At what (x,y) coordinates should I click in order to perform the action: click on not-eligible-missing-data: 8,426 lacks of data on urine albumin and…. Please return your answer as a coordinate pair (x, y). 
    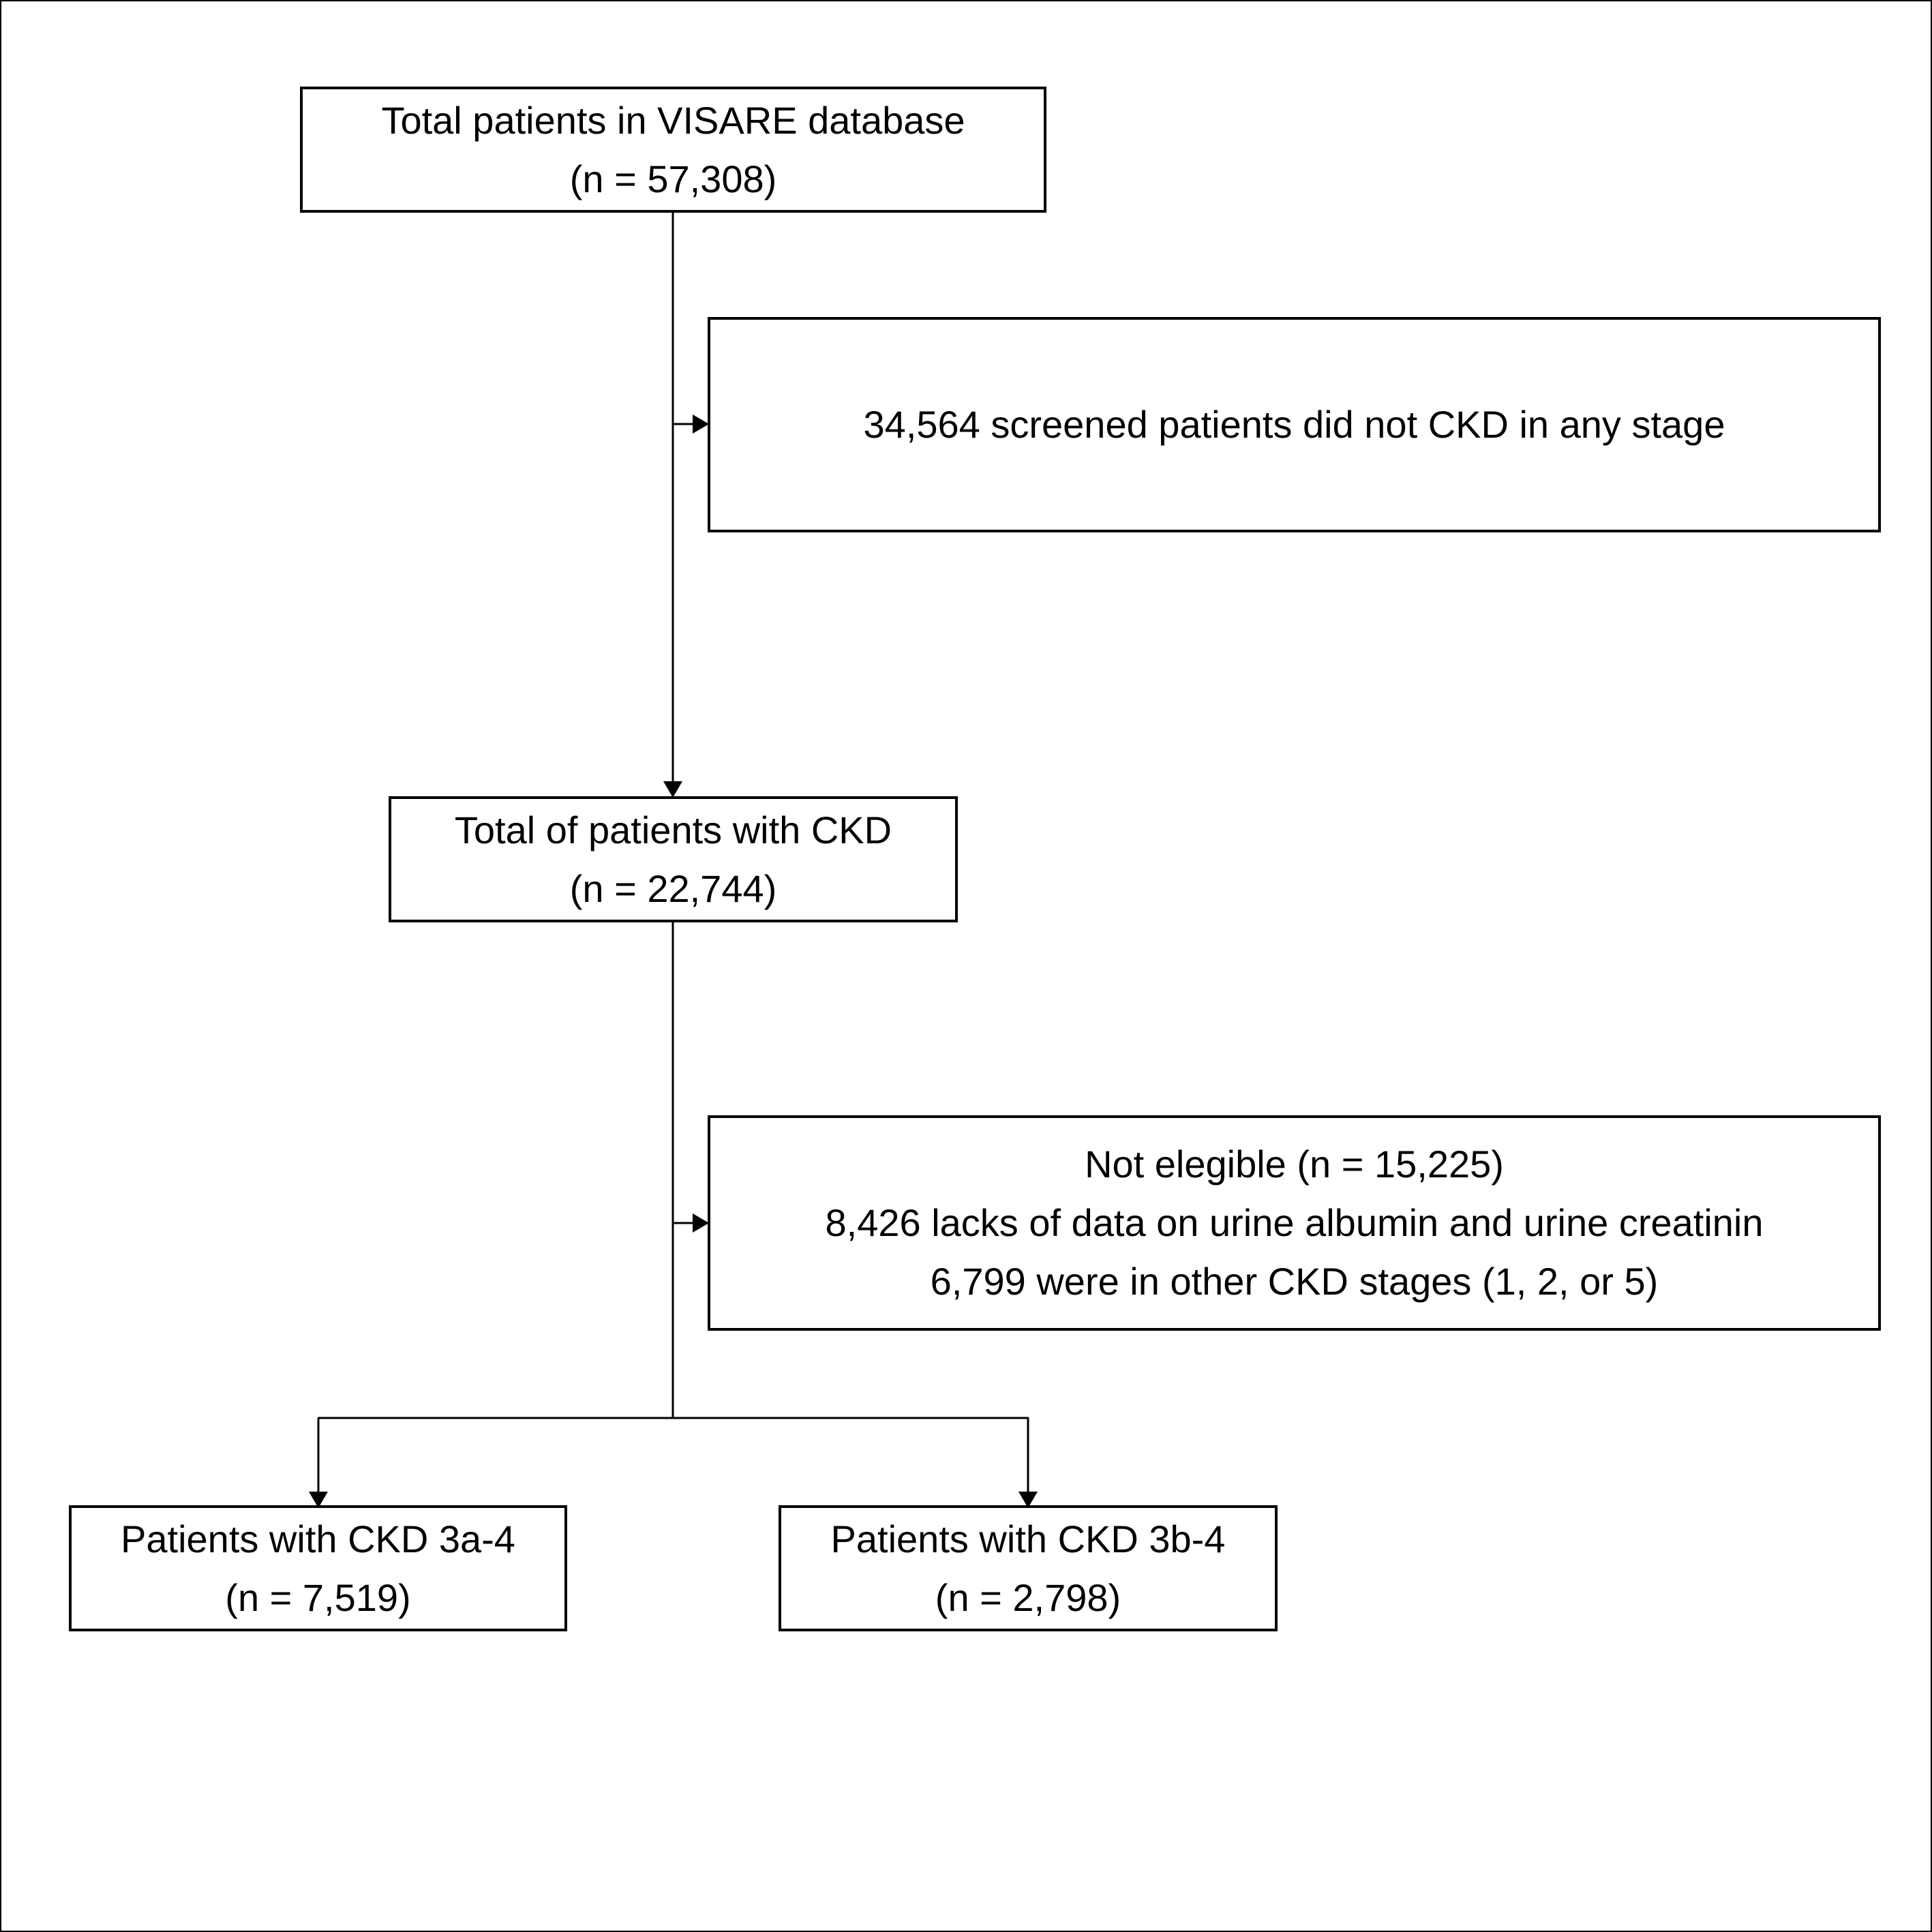
    Looking at the image, I should click on (1294, 1223).